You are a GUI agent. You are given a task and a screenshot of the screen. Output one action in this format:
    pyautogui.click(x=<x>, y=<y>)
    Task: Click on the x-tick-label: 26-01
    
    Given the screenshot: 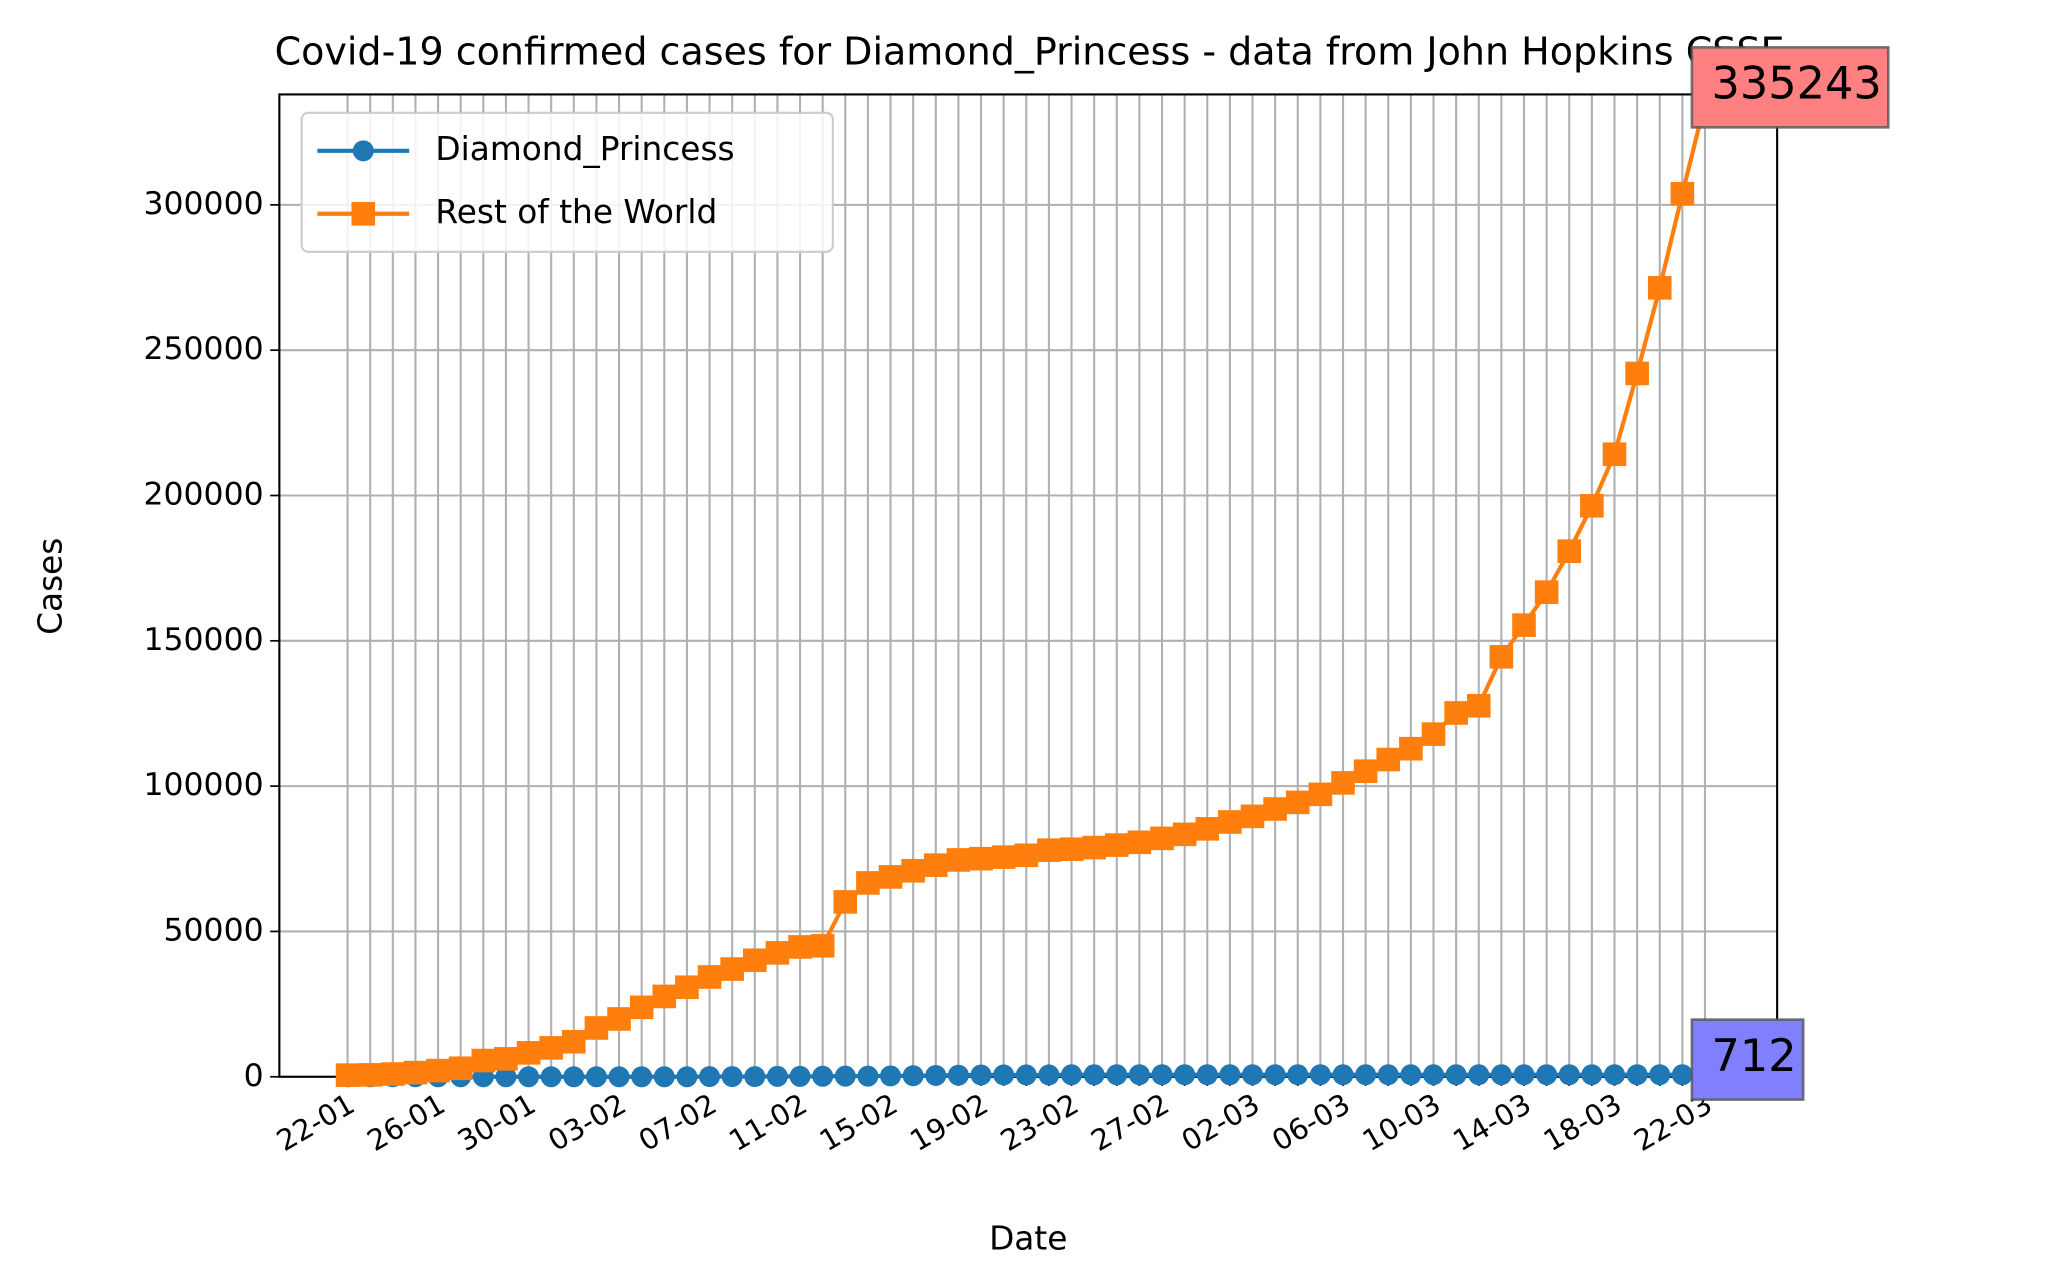 What is the action you would take?
    pyautogui.click(x=406, y=1122)
    